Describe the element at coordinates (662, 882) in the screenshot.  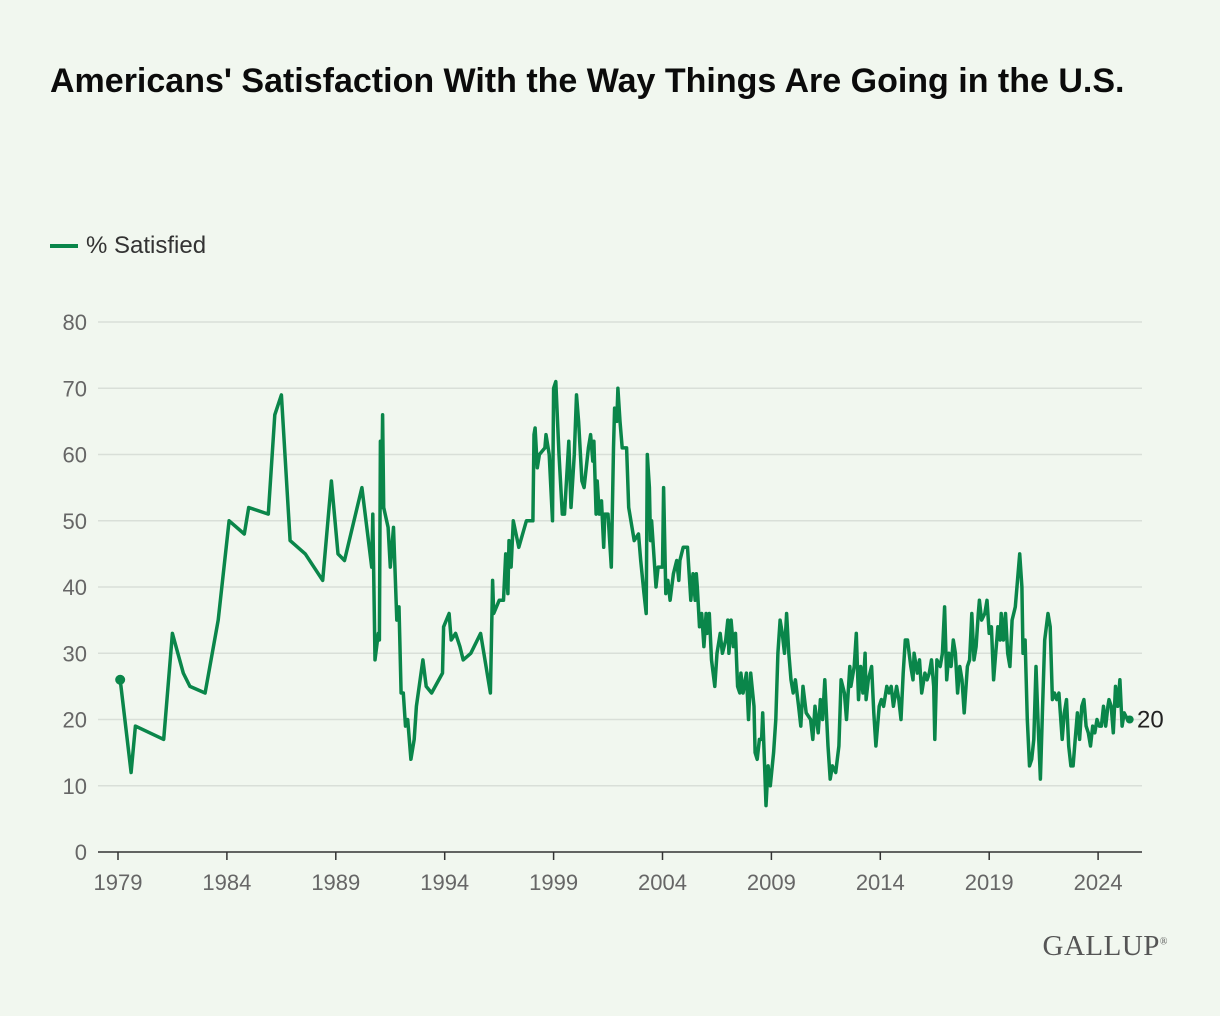
I see `x-tick-label: 2004` at that location.